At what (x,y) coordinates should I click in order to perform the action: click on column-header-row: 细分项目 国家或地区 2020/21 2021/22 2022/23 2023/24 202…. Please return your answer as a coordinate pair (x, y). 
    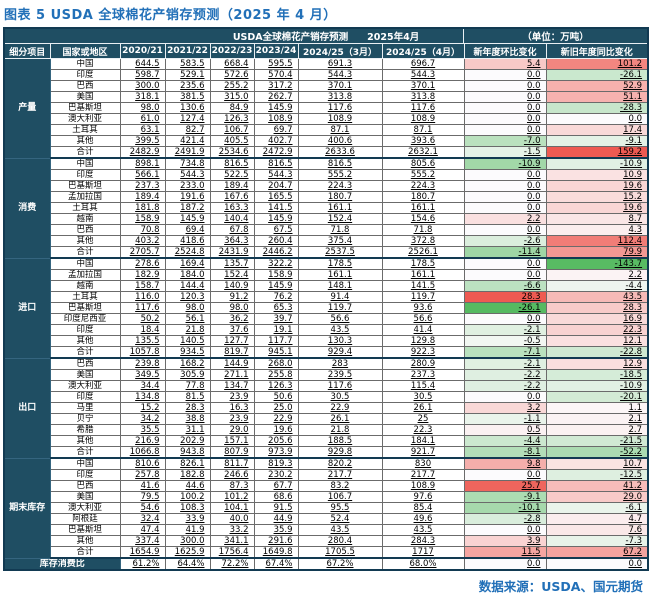
    Looking at the image, I should click on (326, 51).